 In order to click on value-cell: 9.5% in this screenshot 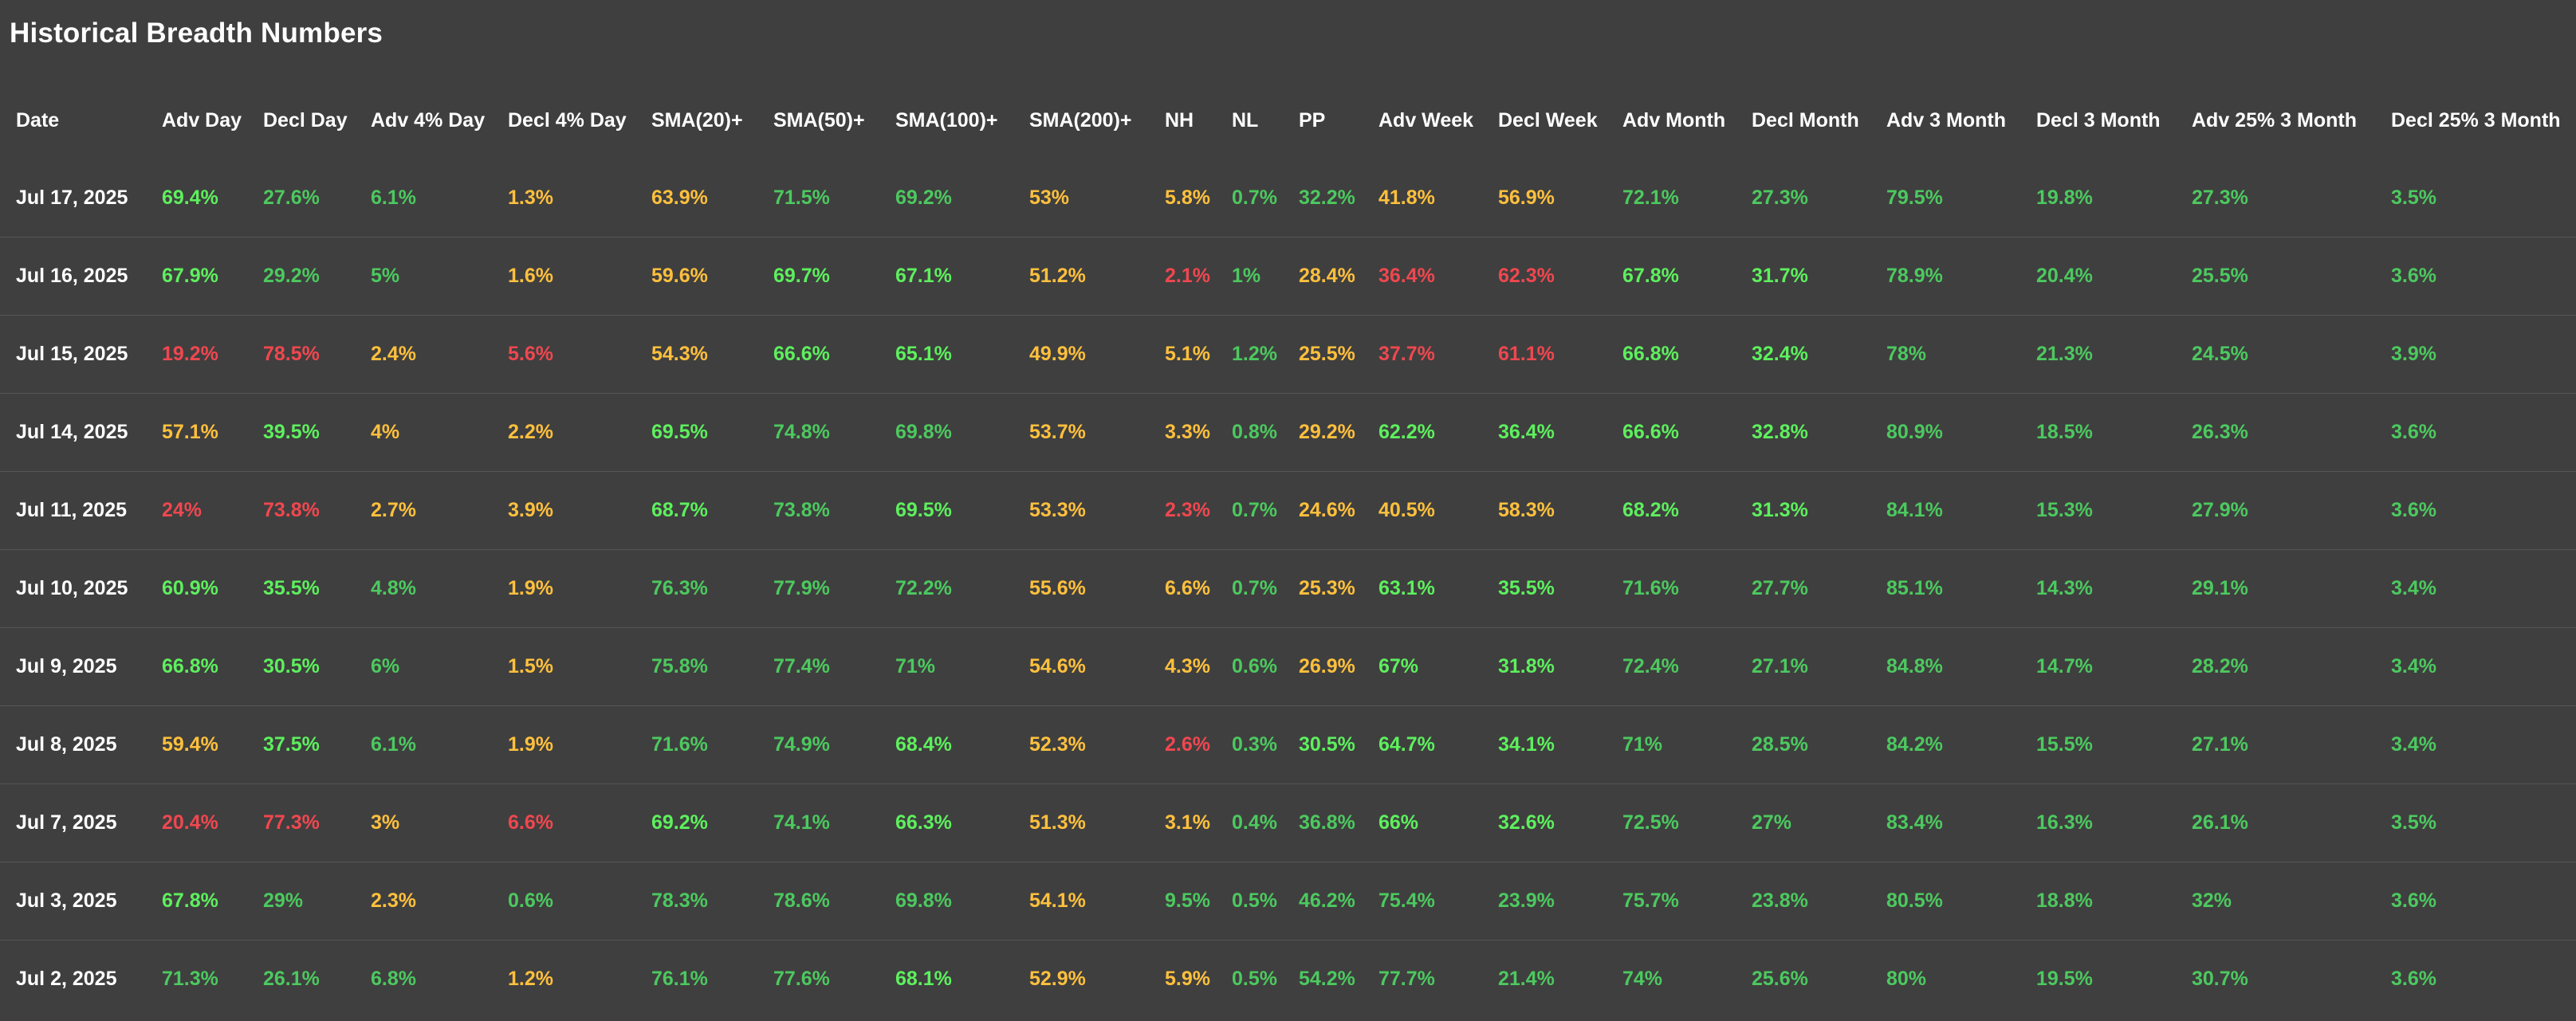, I will do `click(1183, 901)`.